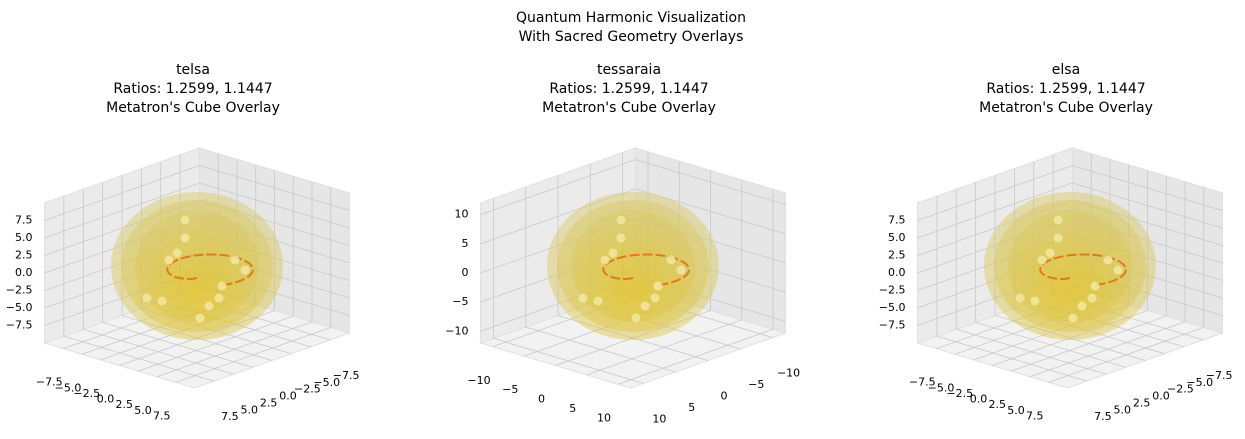 The width and height of the screenshot is (1245, 439). What do you see at coordinates (192, 89) in the screenshot?
I see `subplot-title: Ratios: 1.2599, 1.1447` at bounding box center [192, 89].